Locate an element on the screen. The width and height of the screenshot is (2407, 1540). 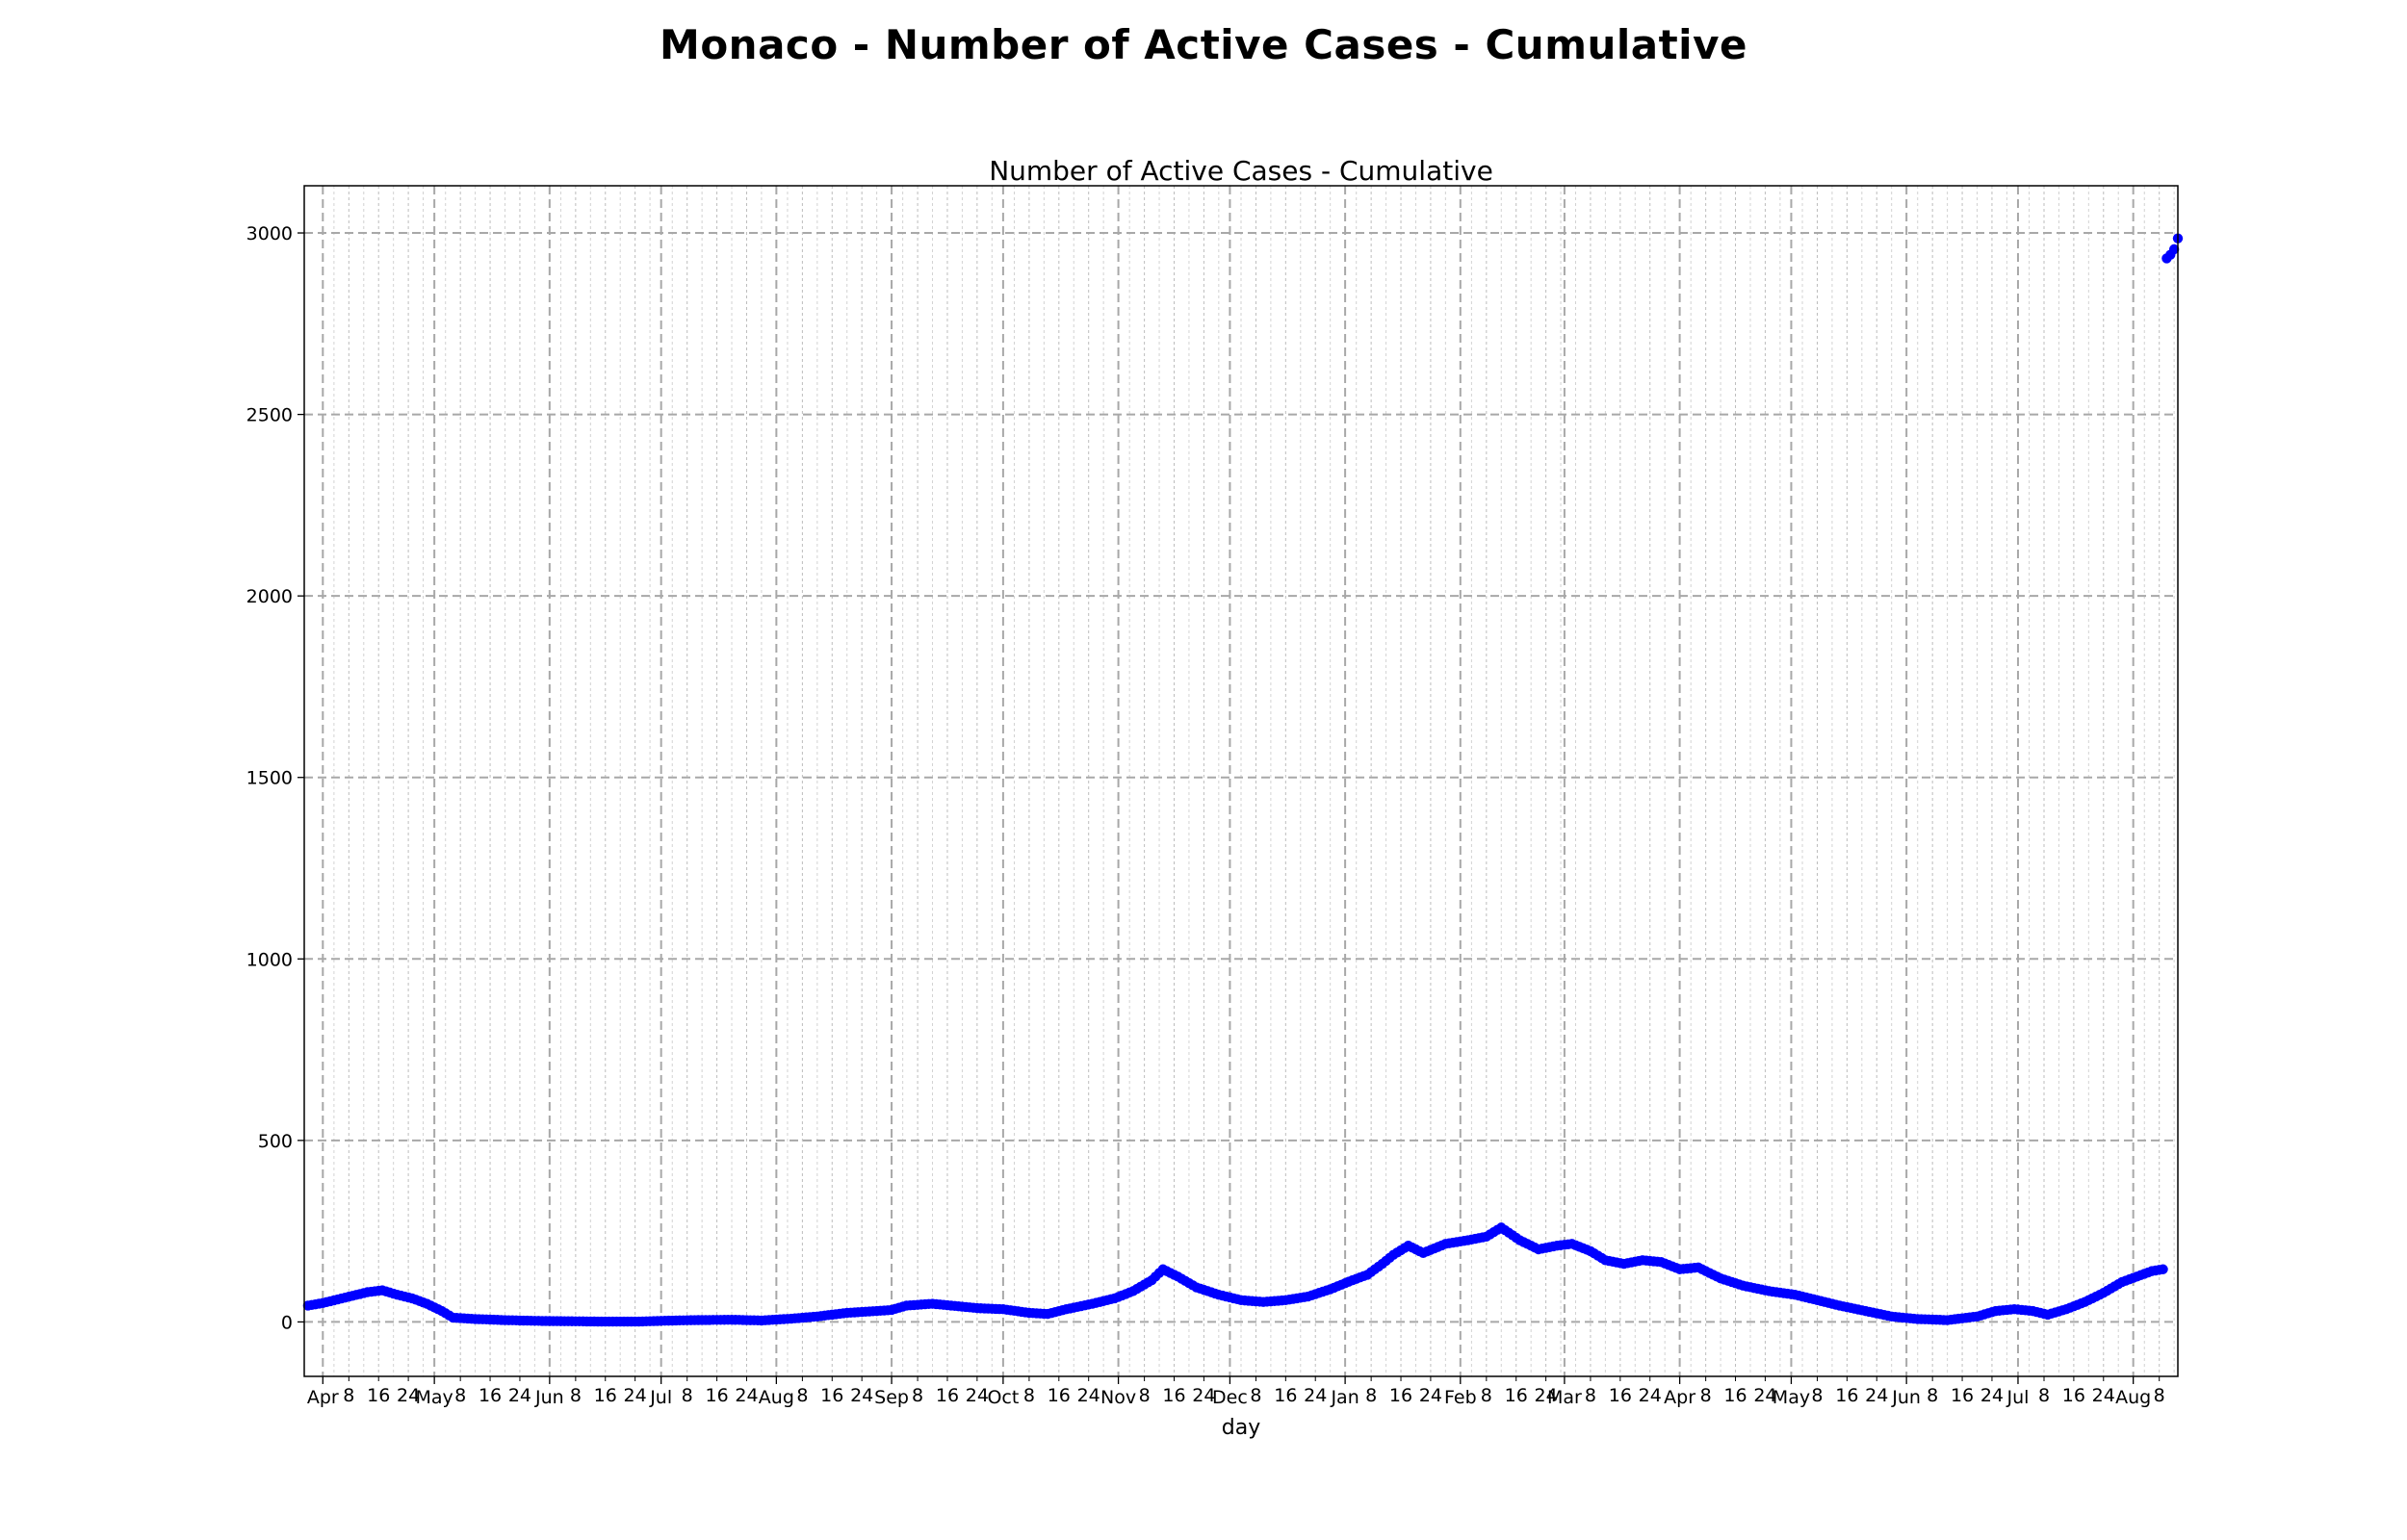
y-tick-label: 1000 is located at coordinates (269, 959).